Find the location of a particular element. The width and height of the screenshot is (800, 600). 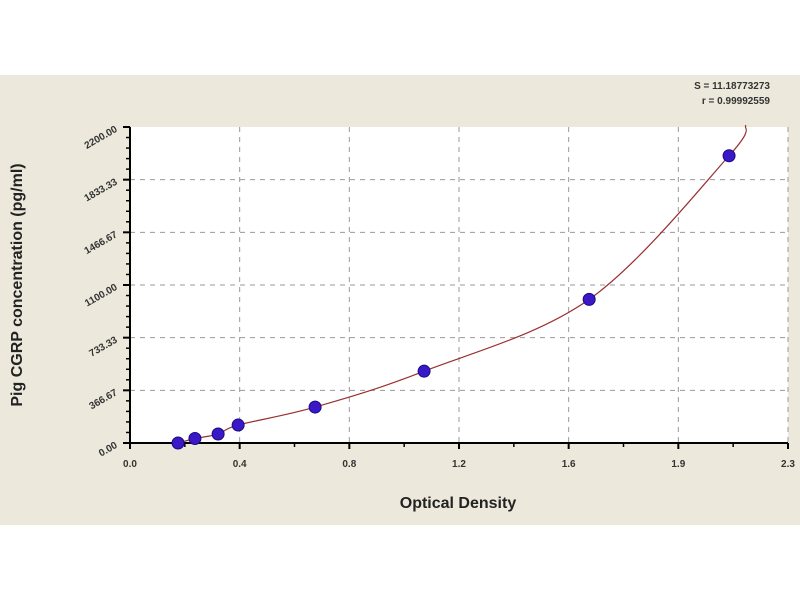

x-tick-label: 1.6 is located at coordinates (569, 464).